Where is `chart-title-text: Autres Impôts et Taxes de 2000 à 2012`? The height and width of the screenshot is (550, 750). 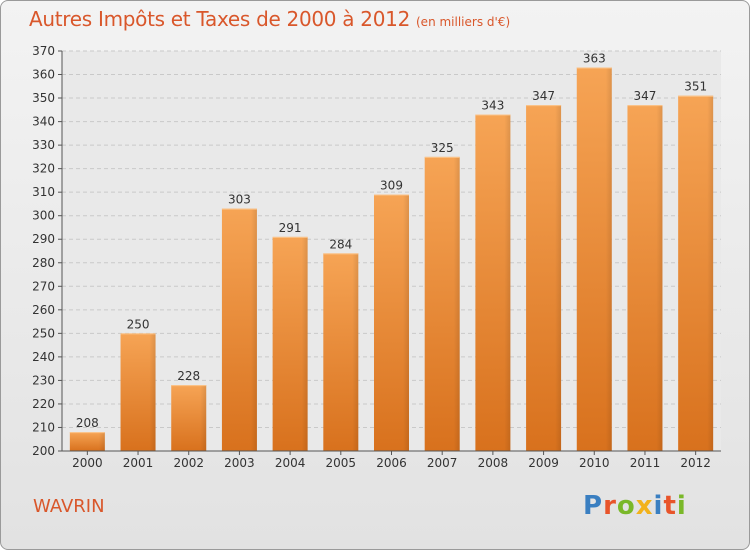
chart-title-text: Autres Impôts et Taxes de 2000 à 2012 is located at coordinates (219, 19).